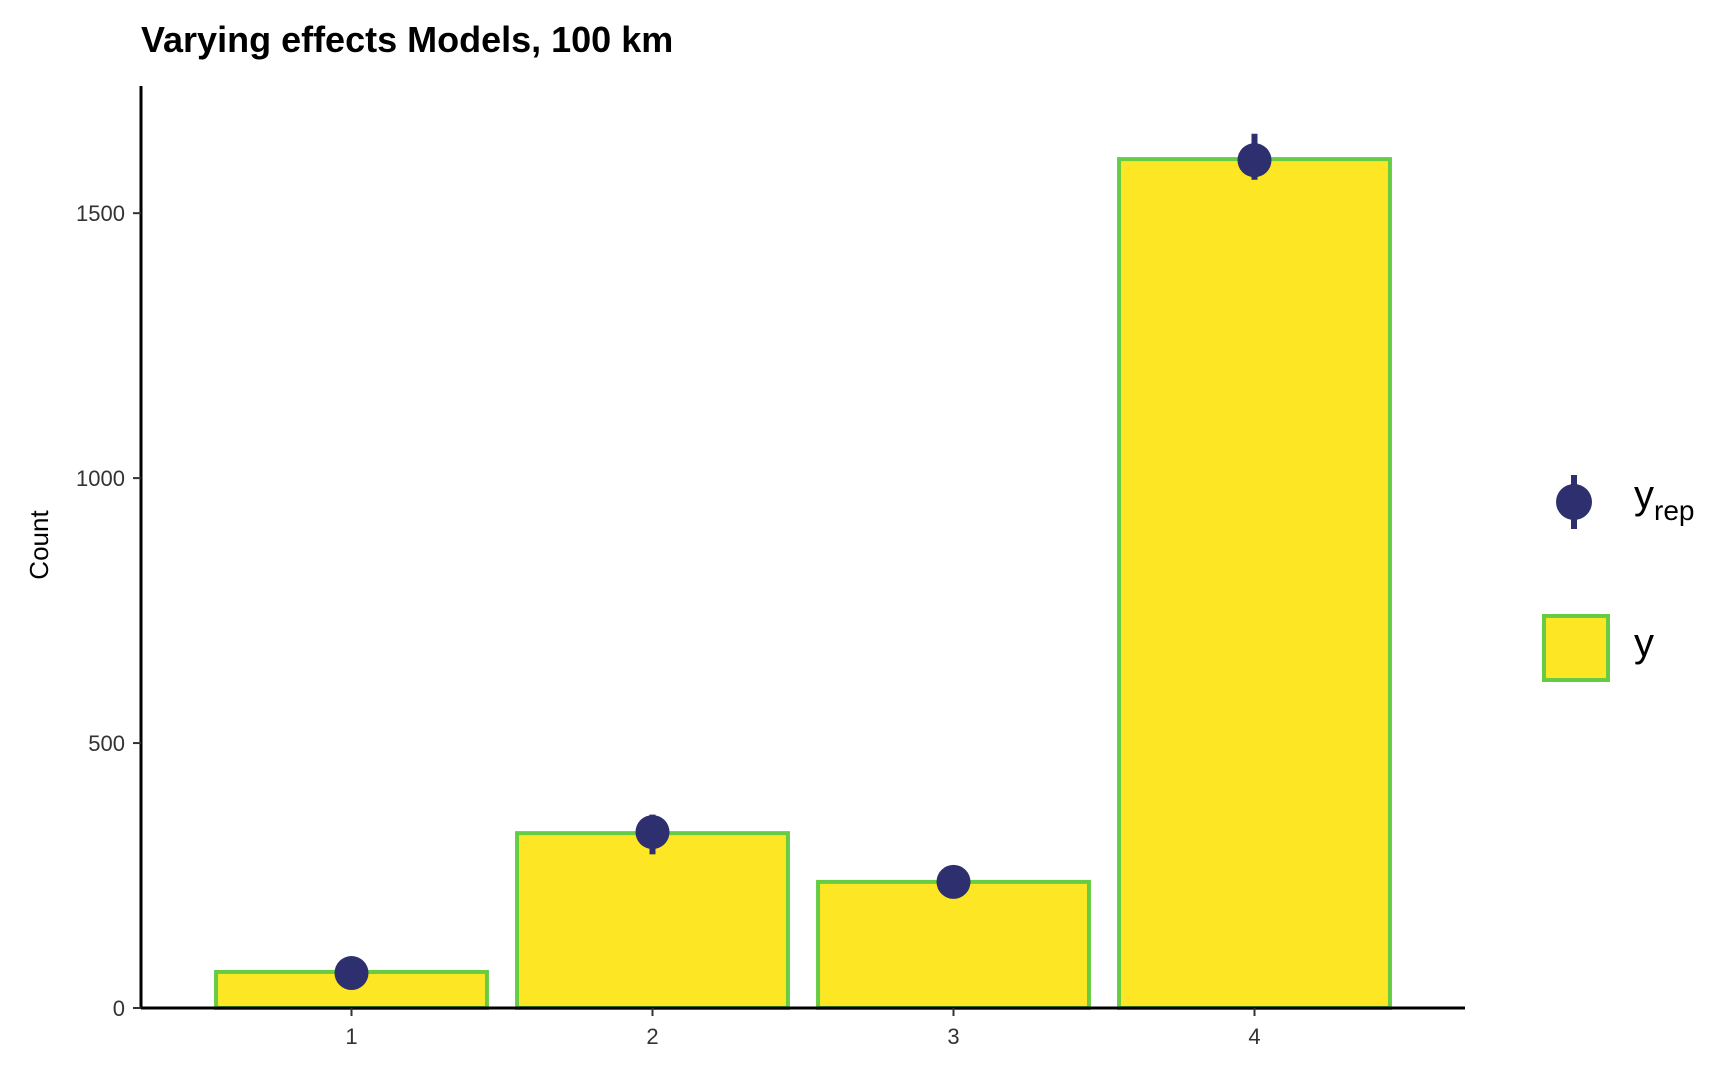  Describe the element at coordinates (100, 213) in the screenshot. I see `y-tick-label-1500: 1500` at that location.